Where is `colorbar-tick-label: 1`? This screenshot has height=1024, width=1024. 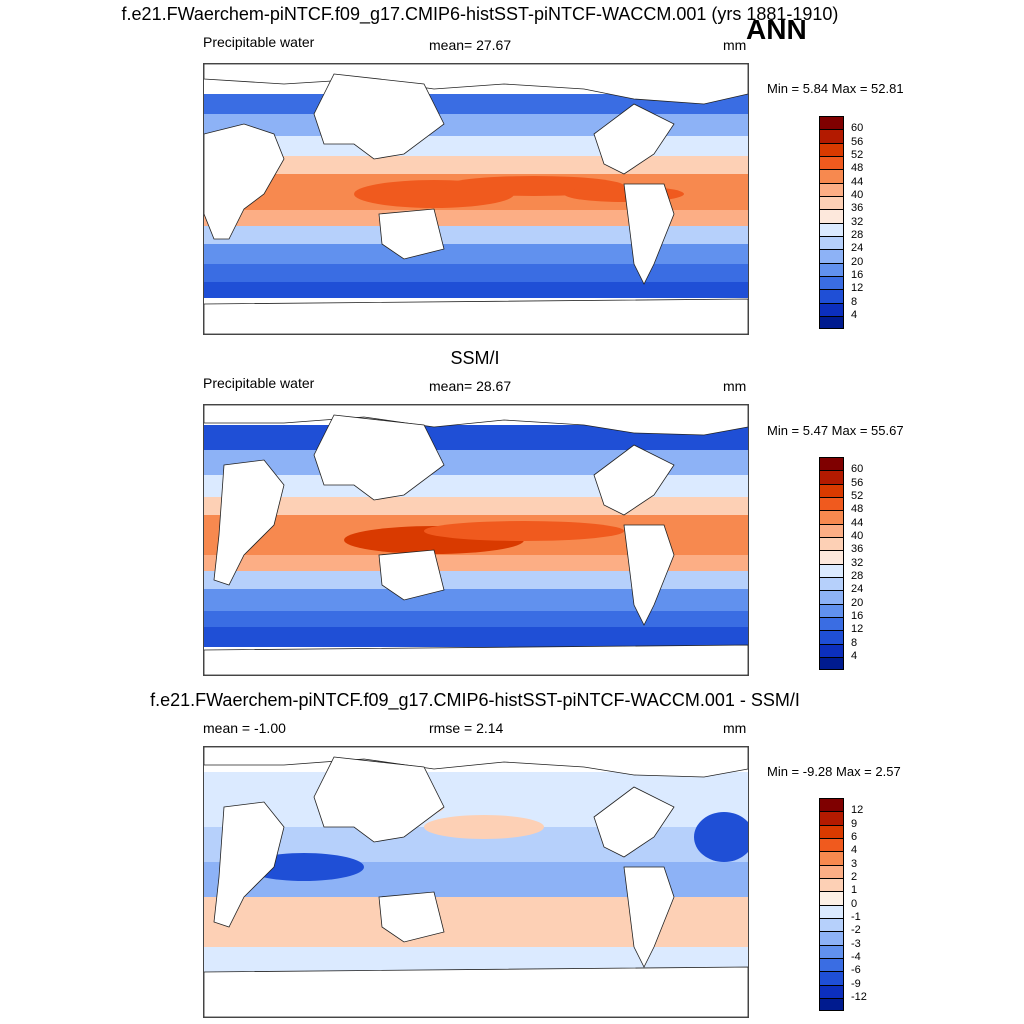
colorbar-tick-label: 1 is located at coordinates (854, 890).